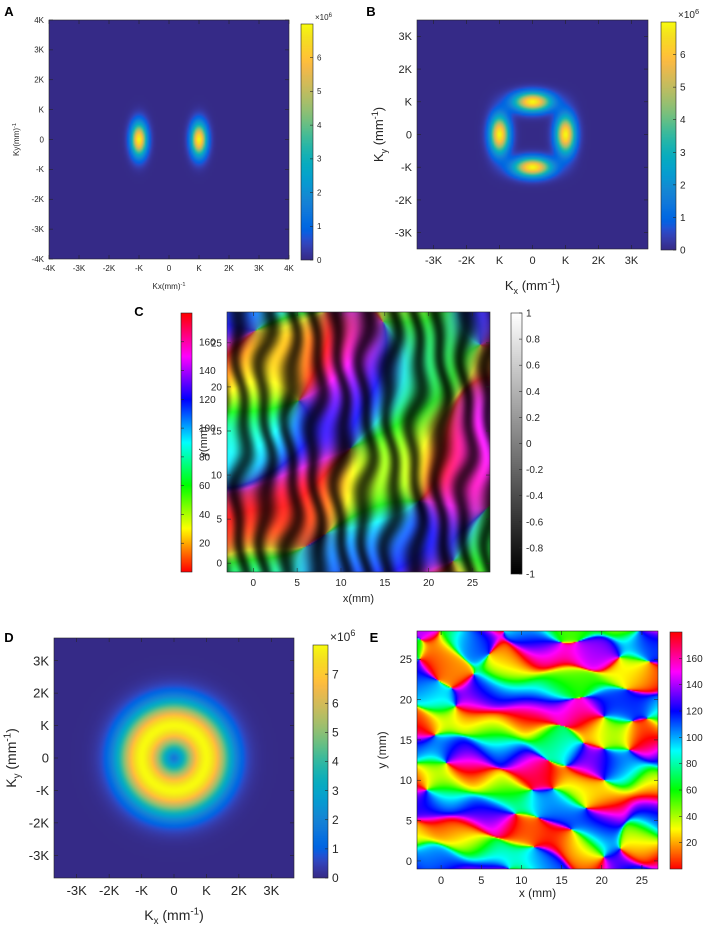 The width and height of the screenshot is (708, 928). Describe the element at coordinates (532, 286) in the screenshot. I see `x-axis-label: Kx (mm-1)` at that location.